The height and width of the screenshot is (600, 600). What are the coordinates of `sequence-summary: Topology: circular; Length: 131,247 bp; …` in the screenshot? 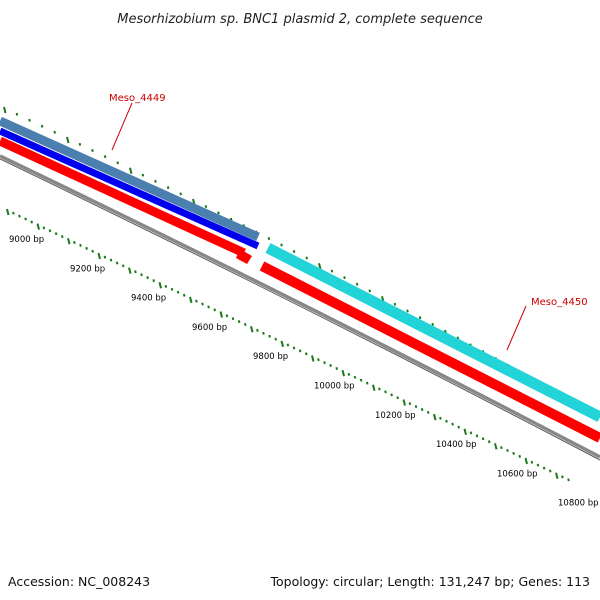 It's located at (430, 581).